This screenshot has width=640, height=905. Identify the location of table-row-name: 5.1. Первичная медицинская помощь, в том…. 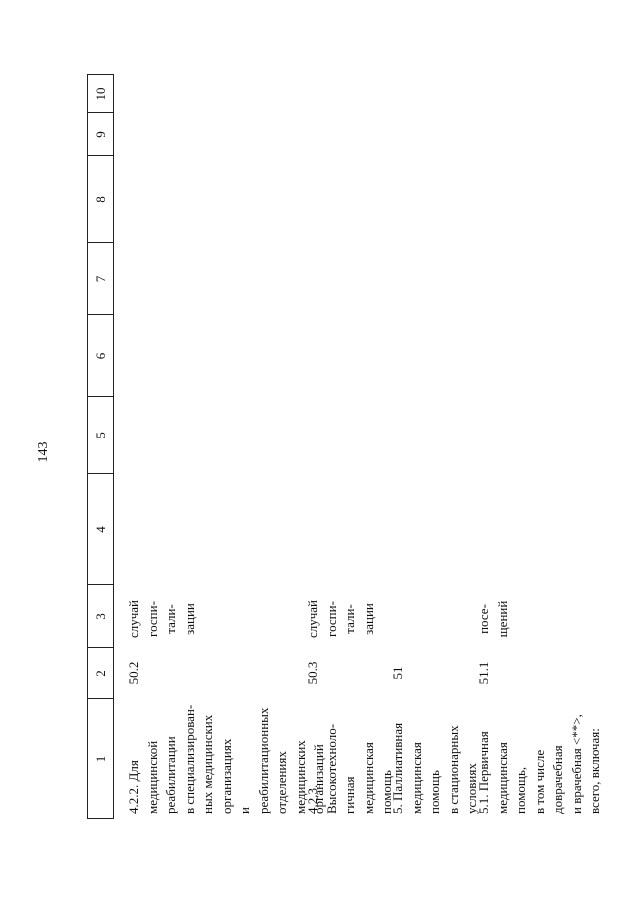
(539, 764).